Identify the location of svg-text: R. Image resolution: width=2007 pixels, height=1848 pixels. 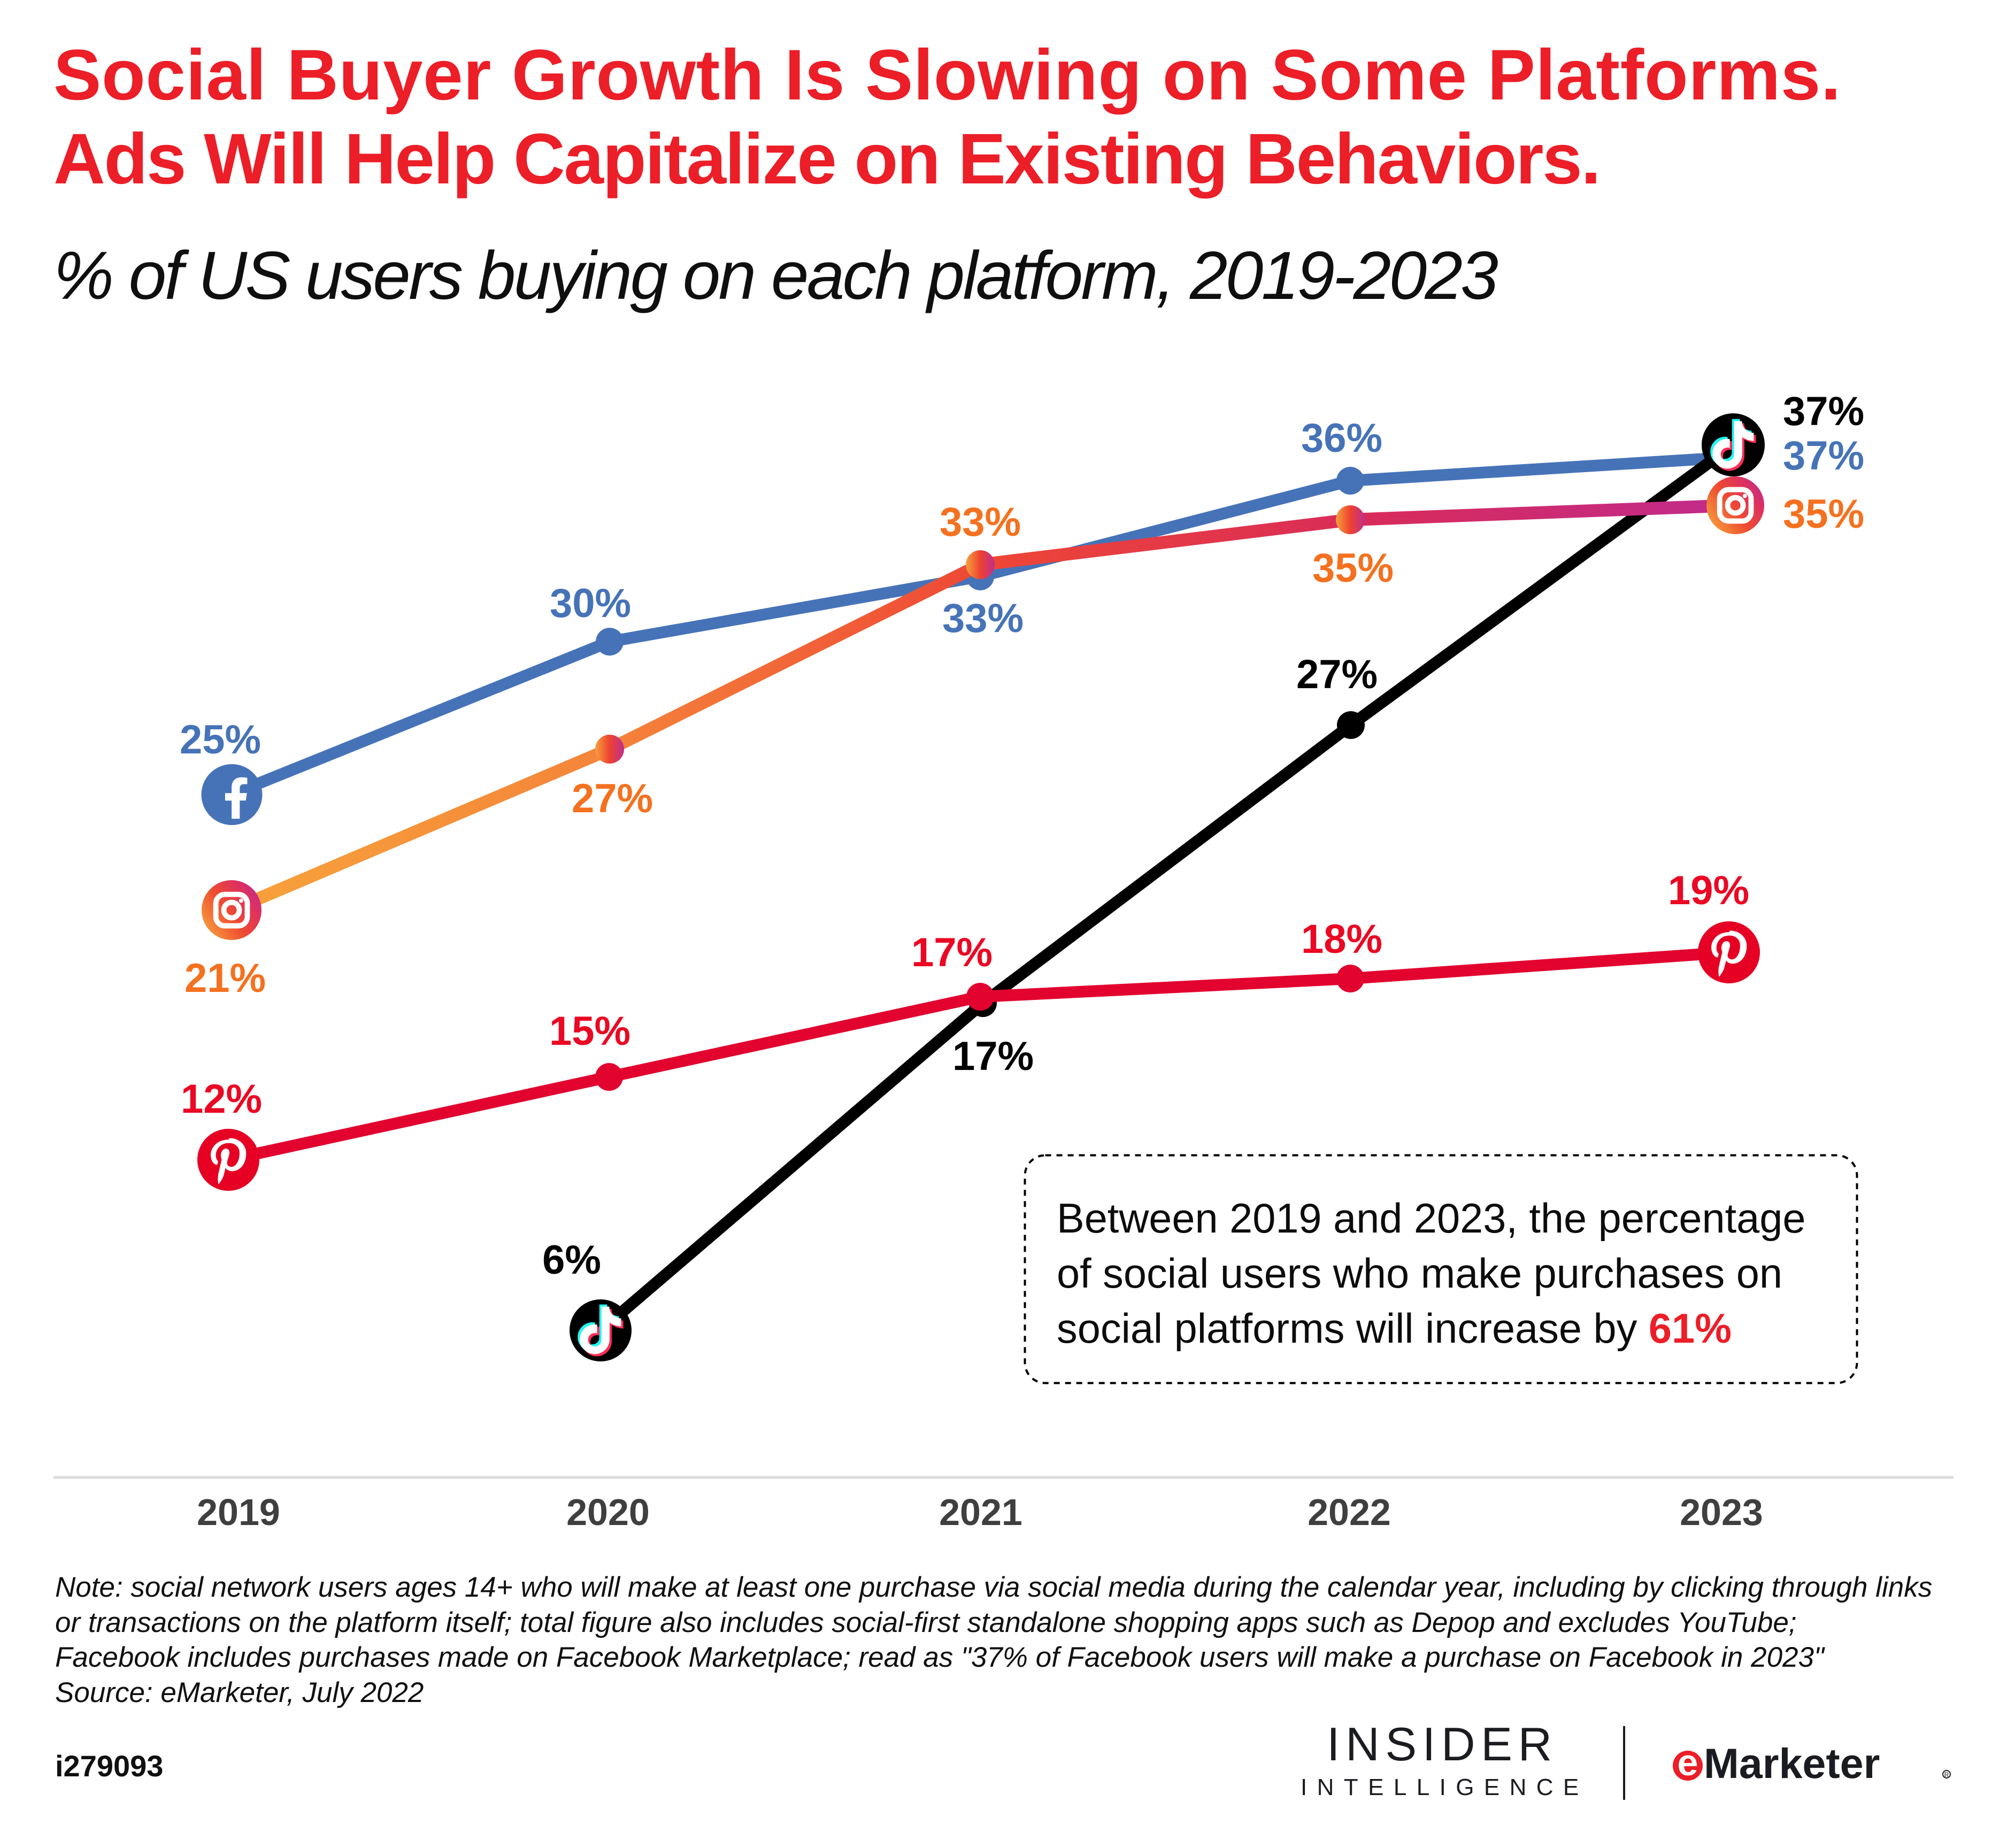
(1946, 1774).